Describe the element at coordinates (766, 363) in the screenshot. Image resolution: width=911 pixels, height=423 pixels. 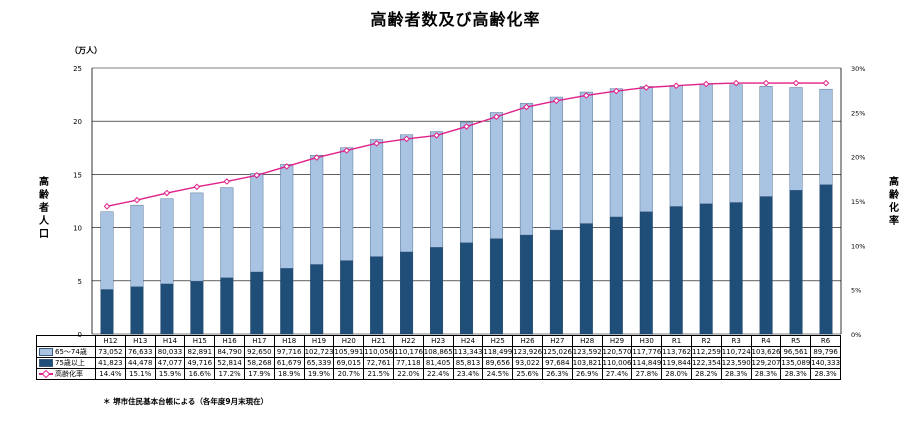
I see `table-cell: 129,207` at that location.